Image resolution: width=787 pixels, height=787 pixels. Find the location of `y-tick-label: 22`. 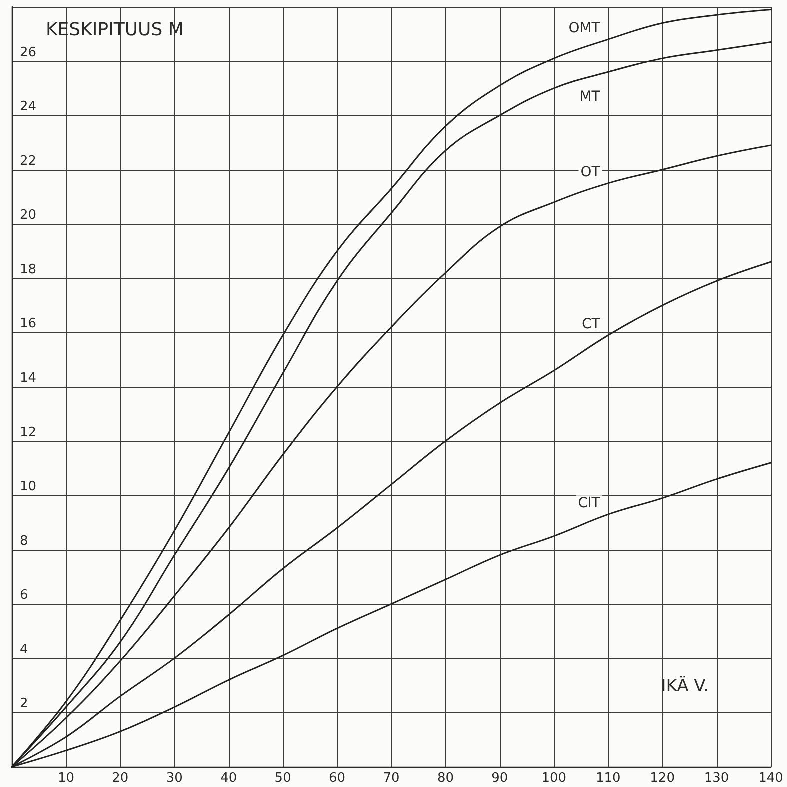

y-tick-label: 22 is located at coordinates (28, 161).